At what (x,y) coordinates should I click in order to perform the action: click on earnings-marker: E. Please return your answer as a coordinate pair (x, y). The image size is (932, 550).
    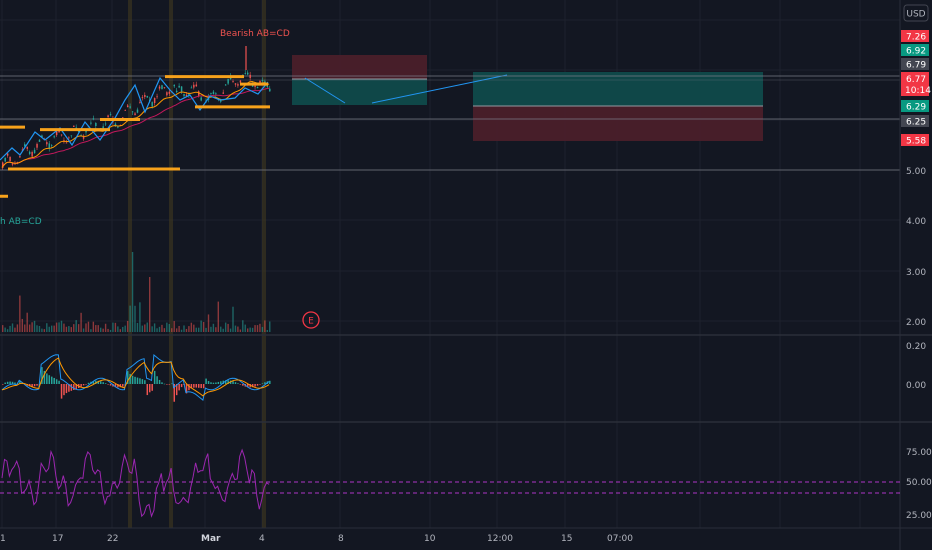
    Looking at the image, I should click on (311, 320).